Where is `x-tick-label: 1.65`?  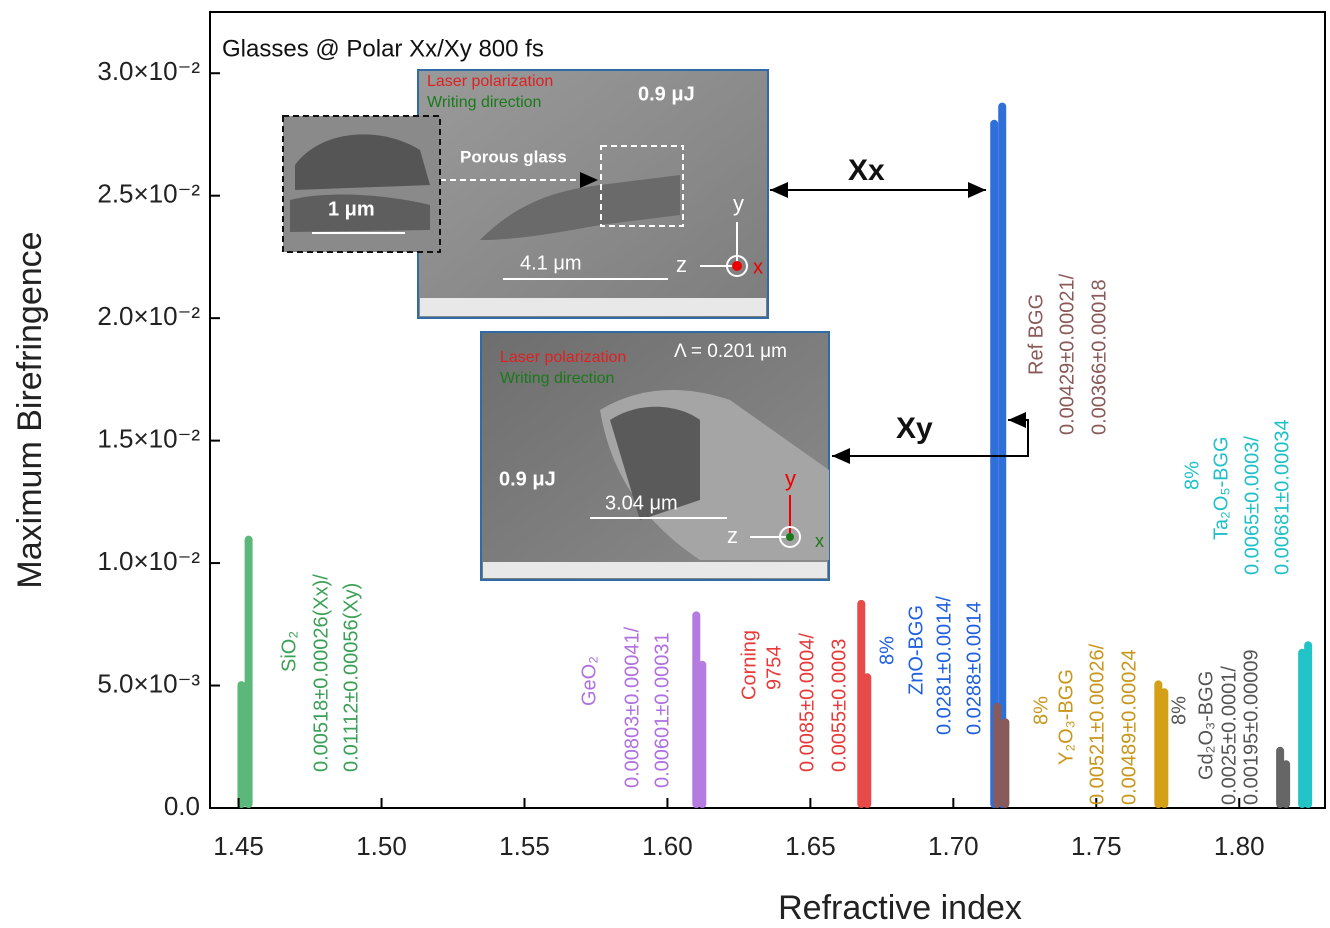 x-tick-label: 1.65 is located at coordinates (810, 846).